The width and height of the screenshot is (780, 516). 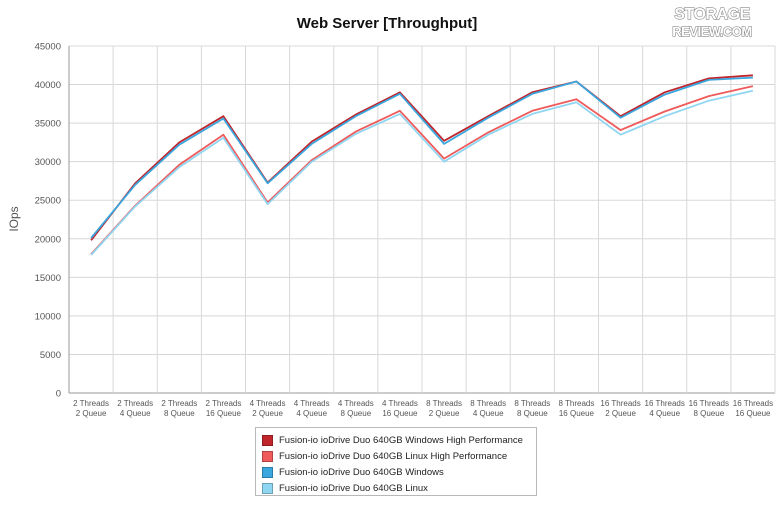 I want to click on storagereview-logo: STORAGE REVIEW.COM, so click(x=712, y=22).